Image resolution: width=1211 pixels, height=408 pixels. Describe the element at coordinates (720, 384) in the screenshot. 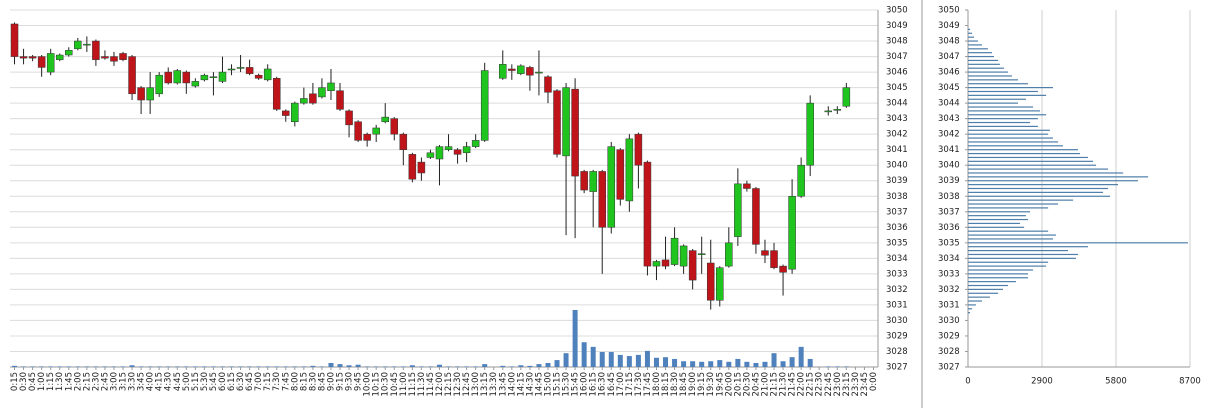

I see `x-tick-label: 19:45` at that location.